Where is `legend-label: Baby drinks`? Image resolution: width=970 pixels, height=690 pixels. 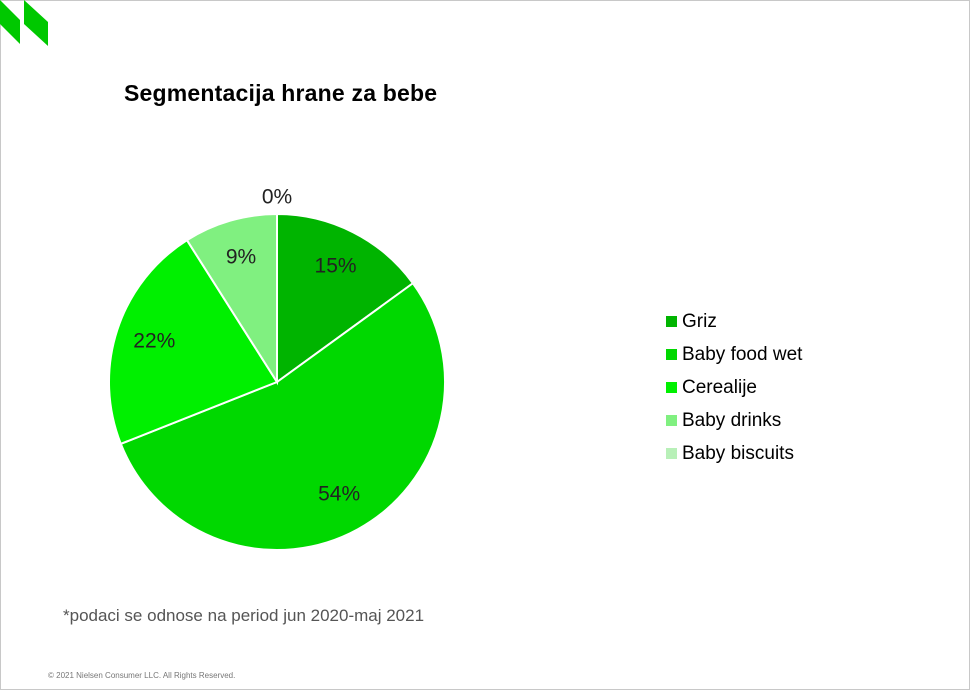
legend-label: Baby drinks is located at coordinates (732, 420).